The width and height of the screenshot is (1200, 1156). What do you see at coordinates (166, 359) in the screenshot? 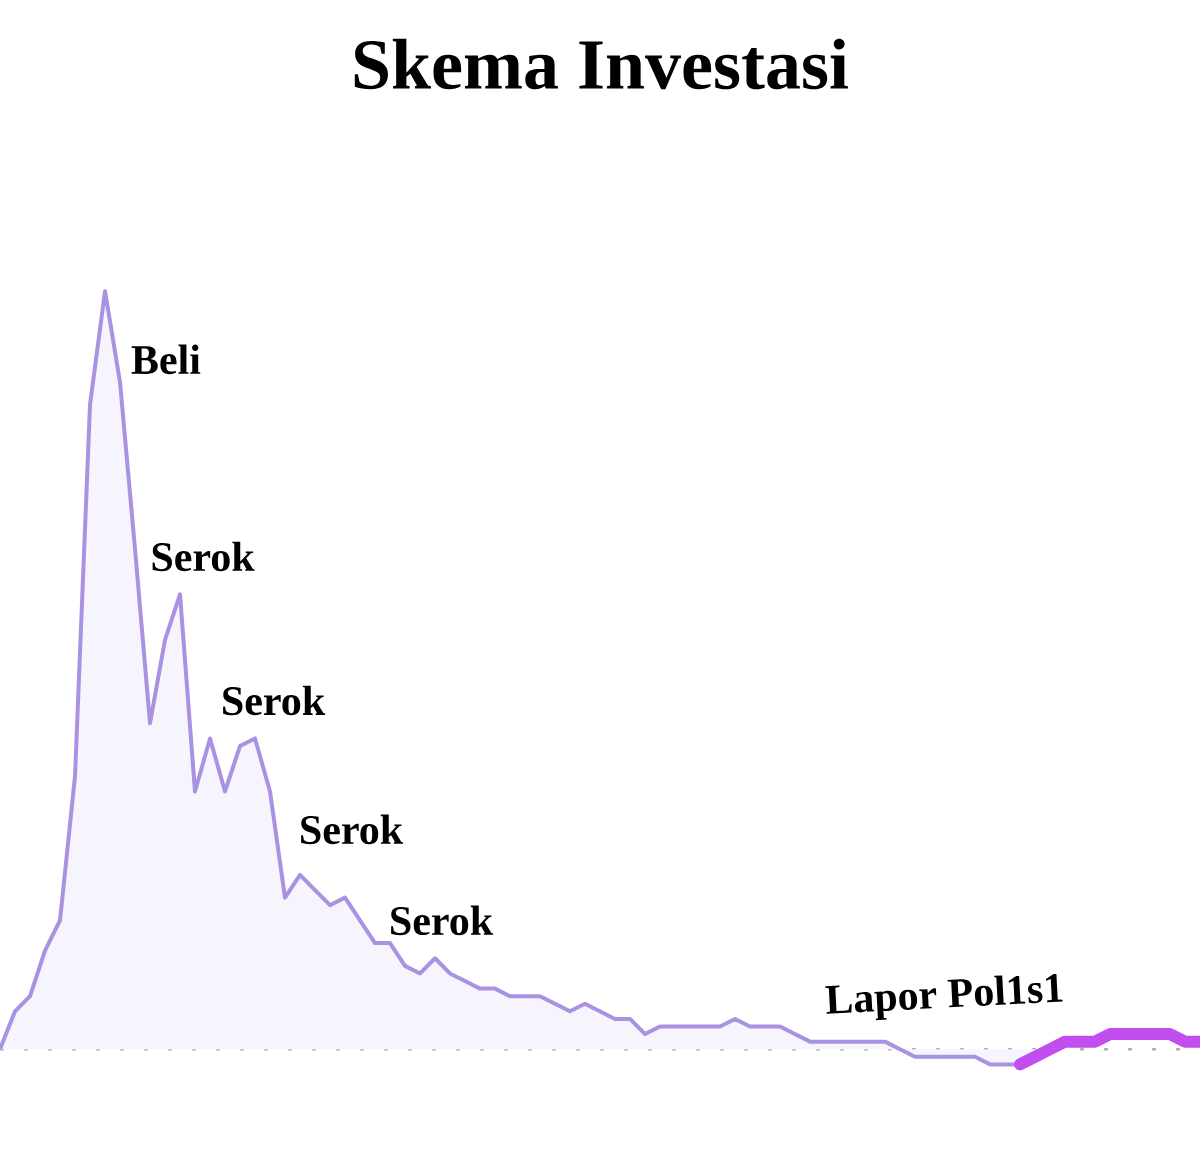
I see `annotation: Beli` at bounding box center [166, 359].